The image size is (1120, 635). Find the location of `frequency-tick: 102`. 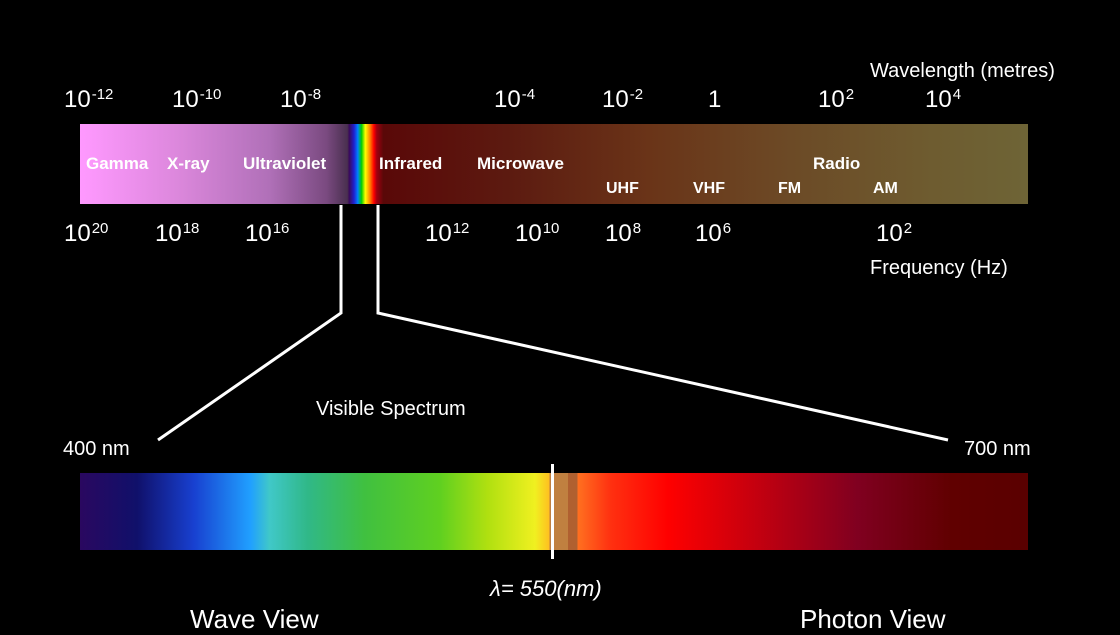

frequency-tick: 102 is located at coordinates (894, 233).